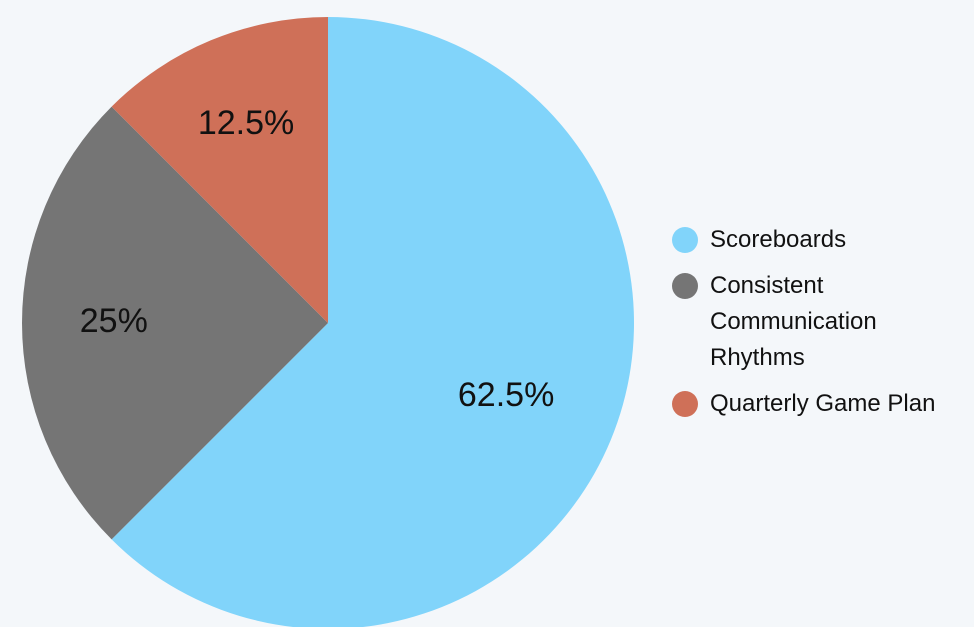  I want to click on legend-item: Quarterly Game Plan, so click(822, 404).